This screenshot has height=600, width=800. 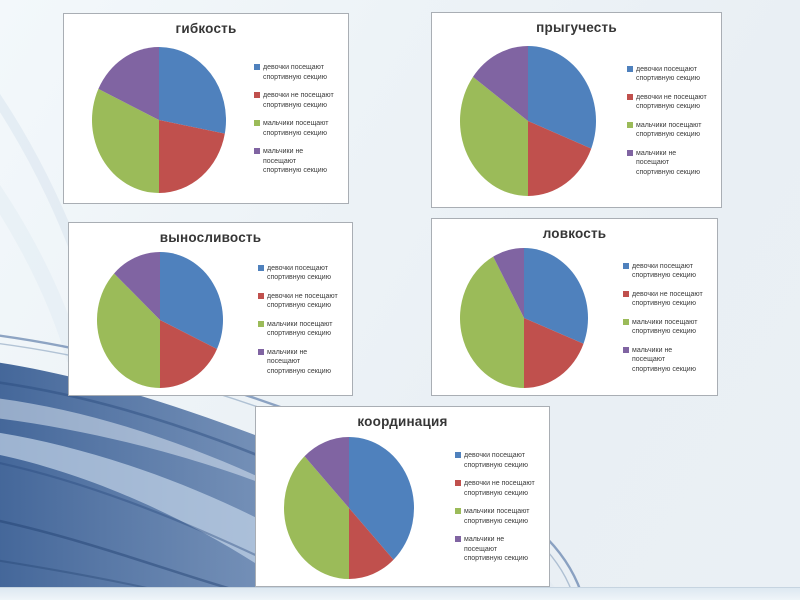 I want to click on chart-title: координация, so click(x=402, y=421).